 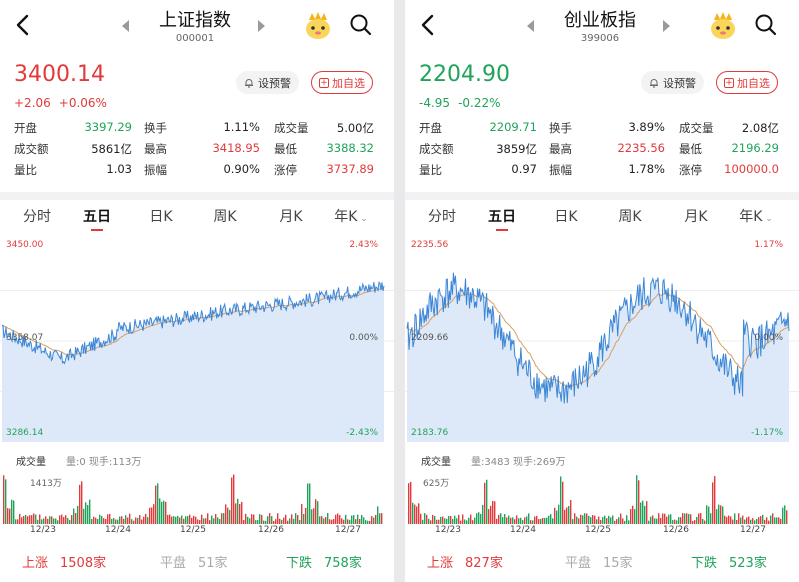 I want to click on volume-max-label: 625万, so click(x=436, y=484).